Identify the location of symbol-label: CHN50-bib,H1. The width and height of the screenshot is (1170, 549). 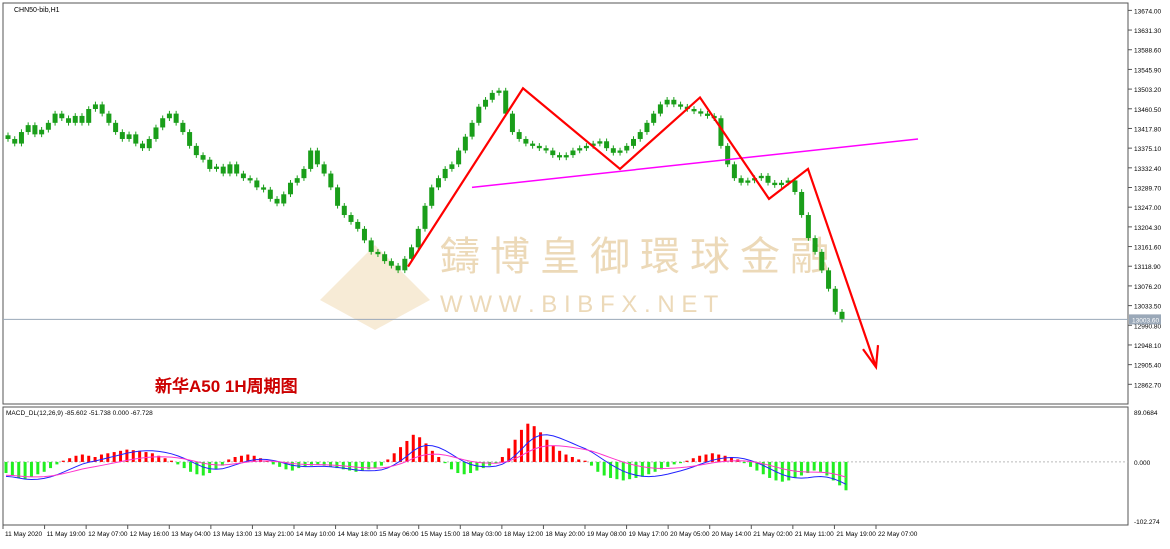
(37, 10).